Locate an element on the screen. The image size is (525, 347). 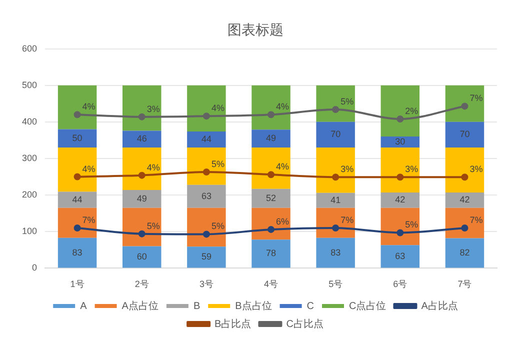
y-tick-label: 500 is located at coordinates (30, 85).